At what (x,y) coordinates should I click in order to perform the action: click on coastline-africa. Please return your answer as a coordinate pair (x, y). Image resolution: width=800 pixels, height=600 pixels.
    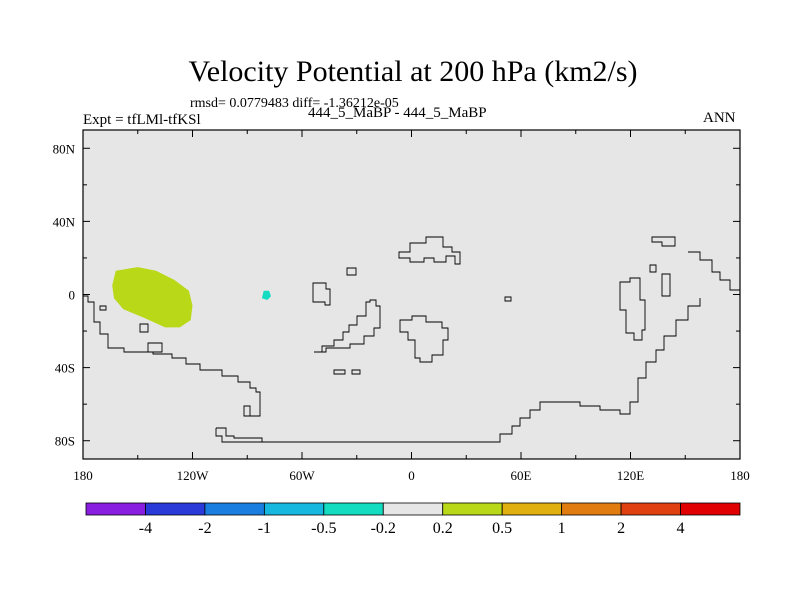
    Looking at the image, I should click on (429, 250).